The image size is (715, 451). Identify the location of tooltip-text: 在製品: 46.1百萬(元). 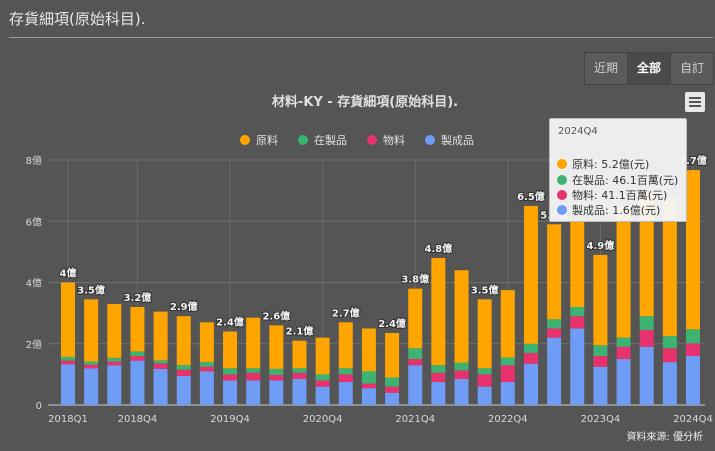
(625, 180).